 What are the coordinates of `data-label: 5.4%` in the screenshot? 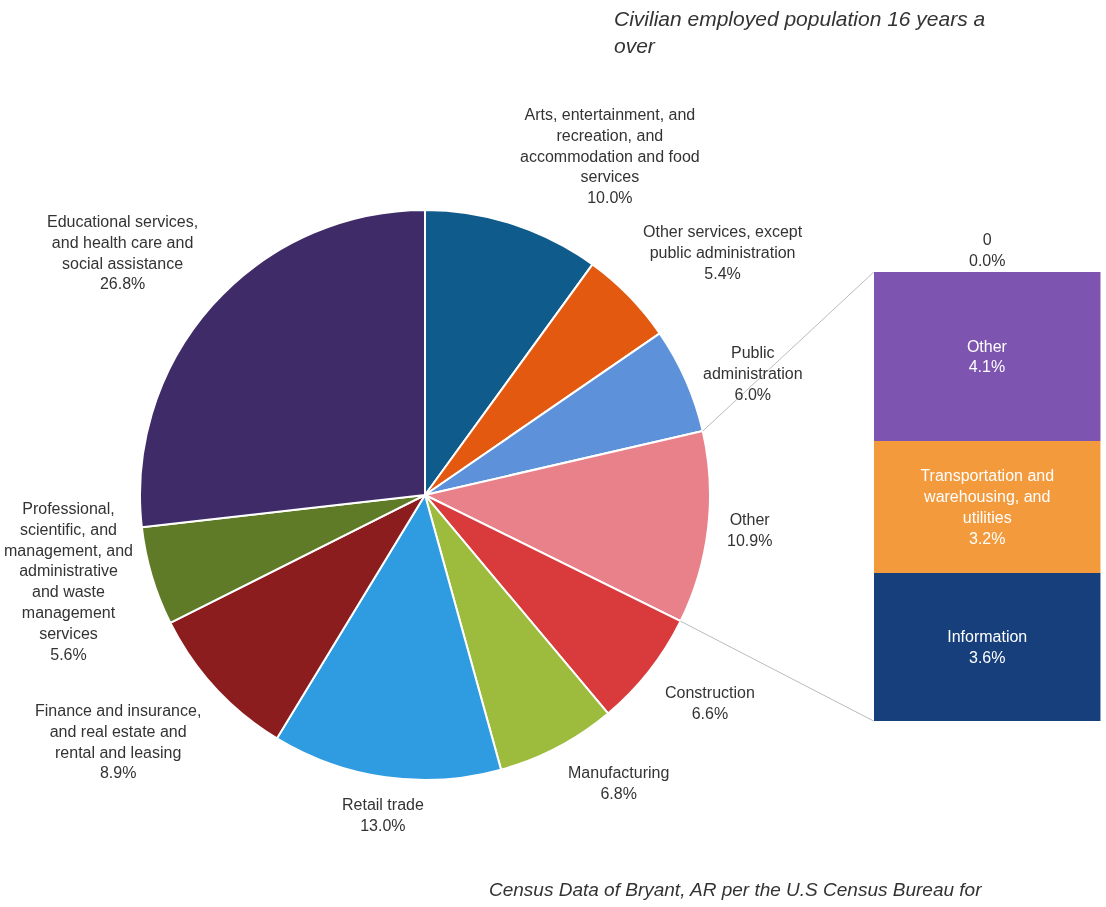 It's located at (722, 273).